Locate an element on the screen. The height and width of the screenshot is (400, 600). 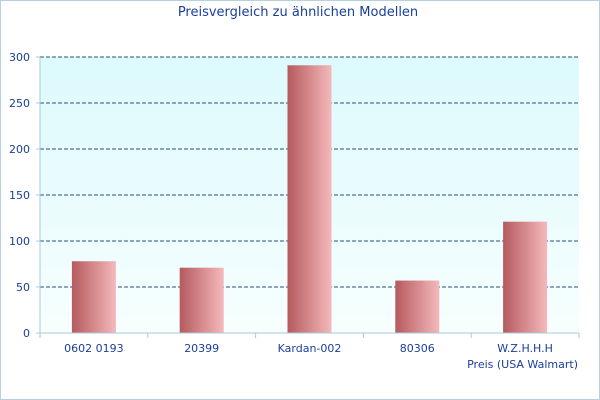
y-tick-label: 200 is located at coordinates (19, 149).